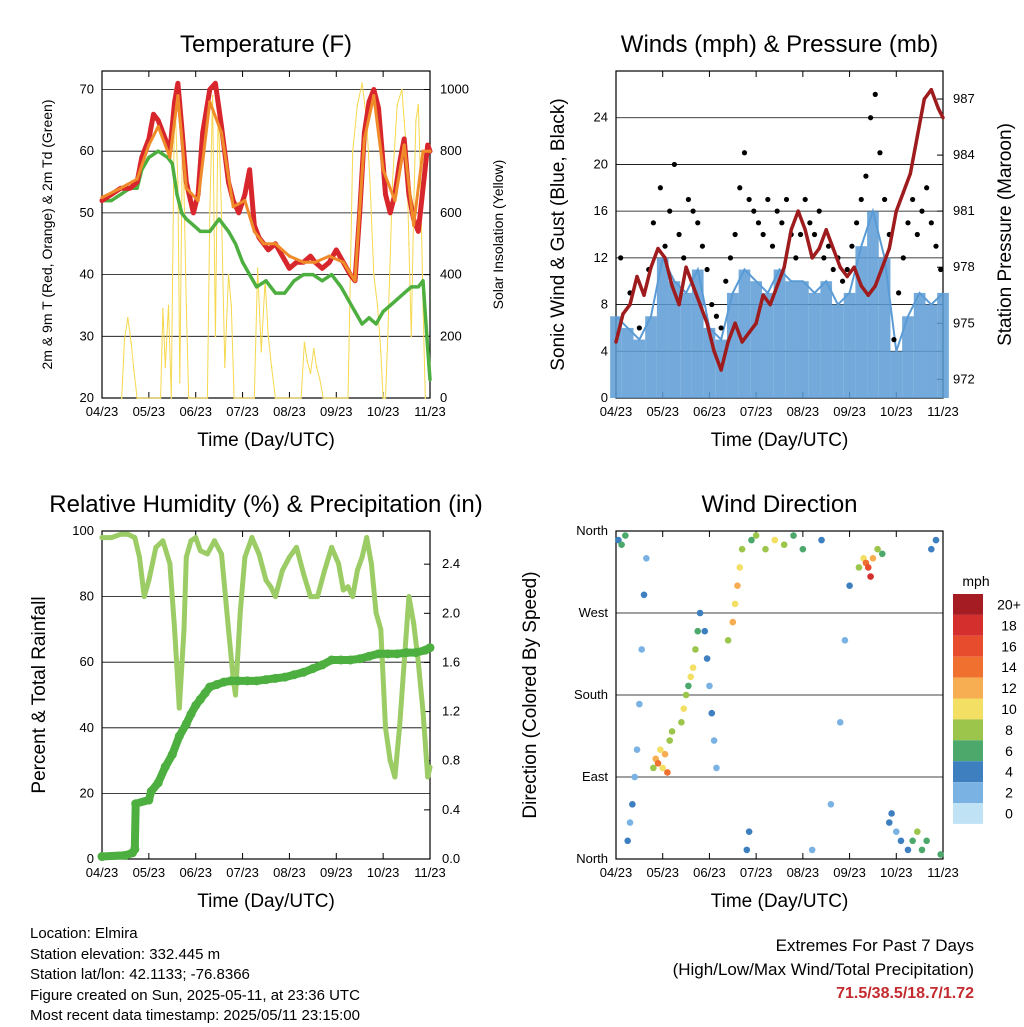  I want to click on y-tick-label: 30, so click(87, 335).